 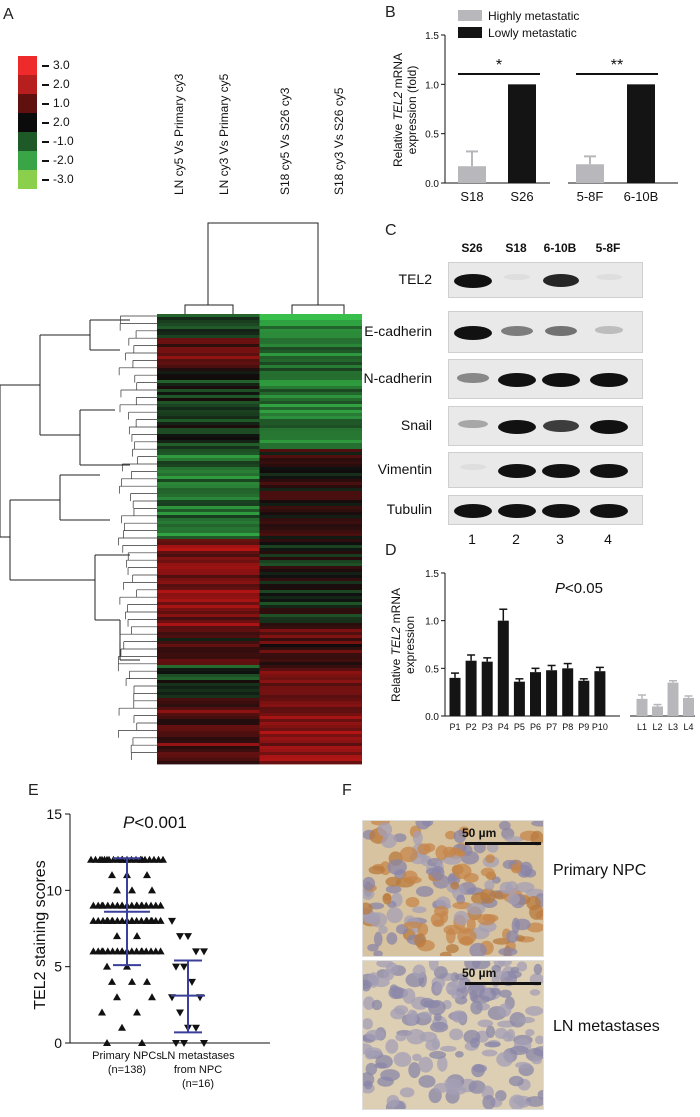 I want to click on x-tick-label: P7, so click(x=551, y=727).